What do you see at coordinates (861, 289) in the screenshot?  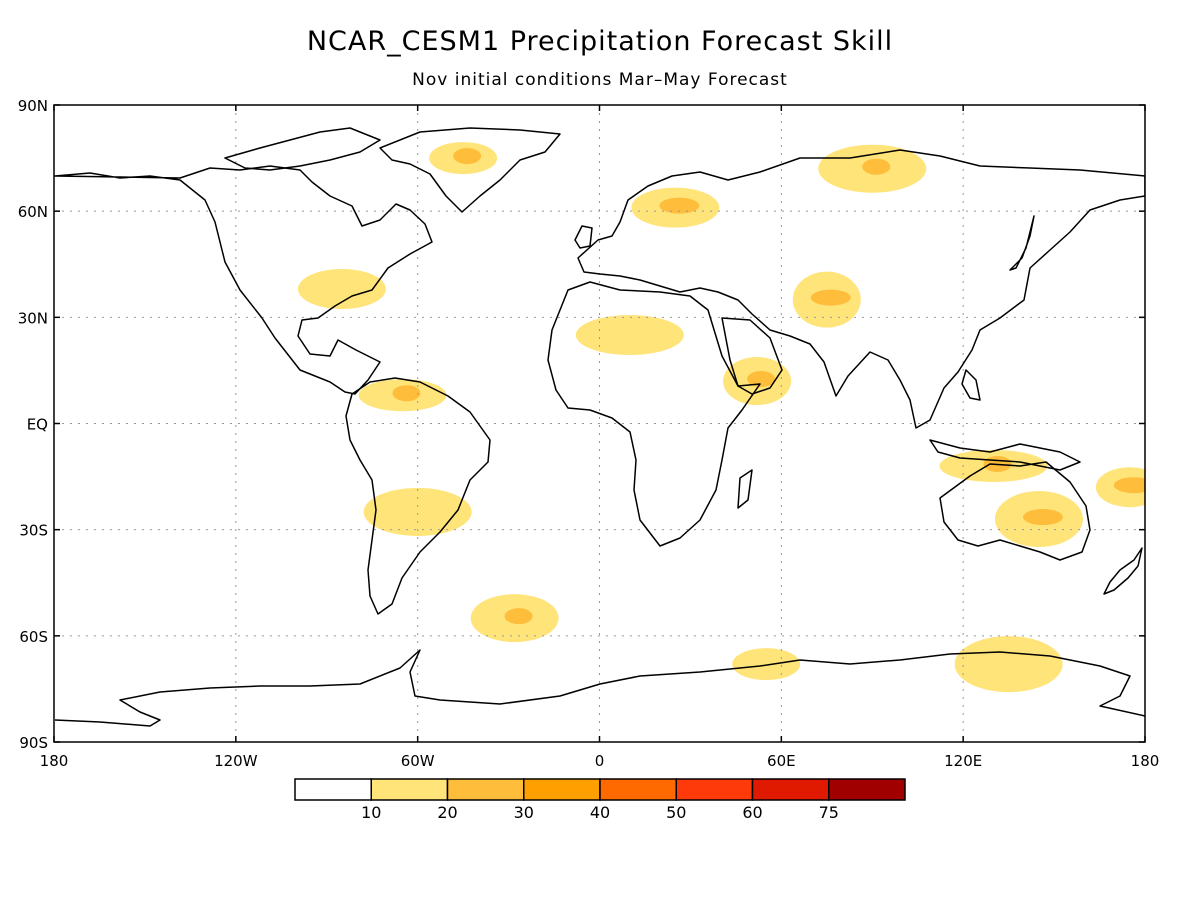 I see `coast-eurasia` at bounding box center [861, 289].